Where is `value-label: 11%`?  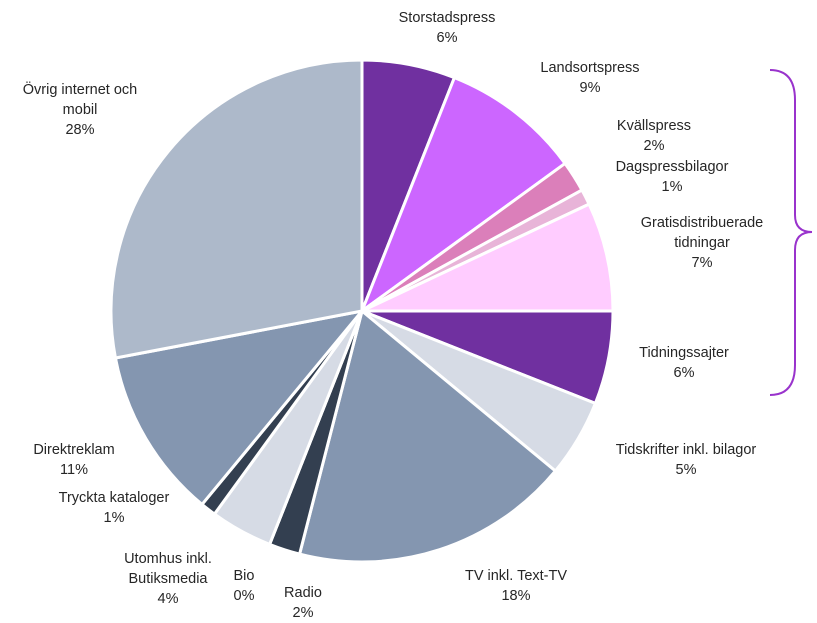 value-label: 11% is located at coordinates (74, 470).